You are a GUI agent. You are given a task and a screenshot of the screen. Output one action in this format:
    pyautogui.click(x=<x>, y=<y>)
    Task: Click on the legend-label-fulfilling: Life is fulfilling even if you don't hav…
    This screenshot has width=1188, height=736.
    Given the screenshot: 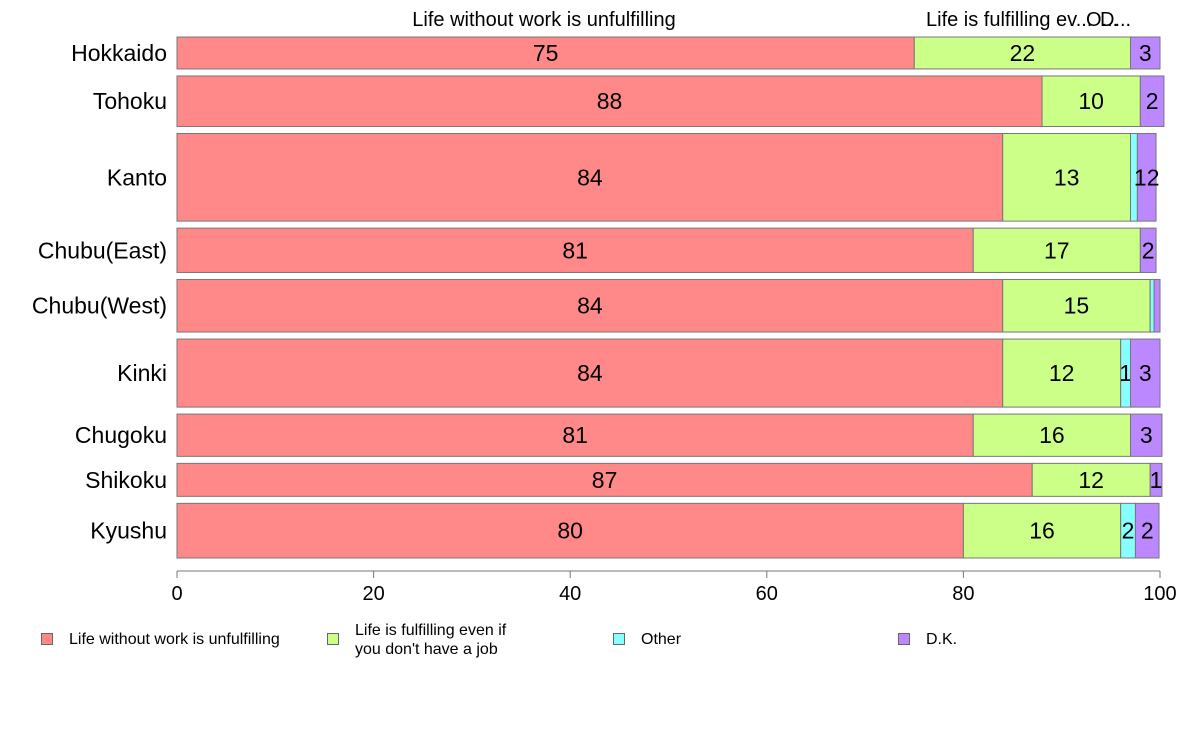 What is the action you would take?
    pyautogui.click(x=431, y=640)
    